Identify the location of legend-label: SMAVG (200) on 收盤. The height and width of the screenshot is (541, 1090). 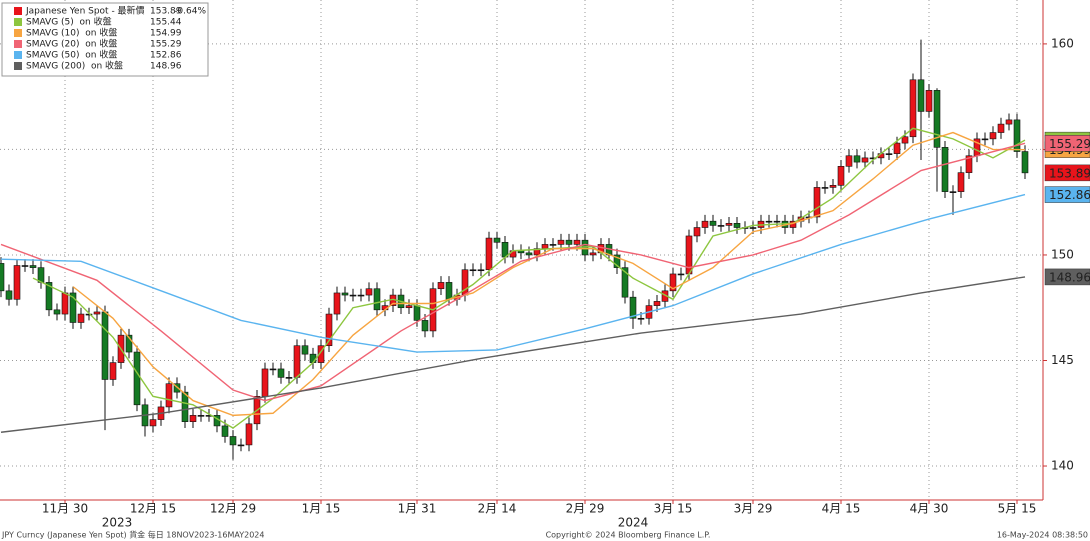
(74, 66).